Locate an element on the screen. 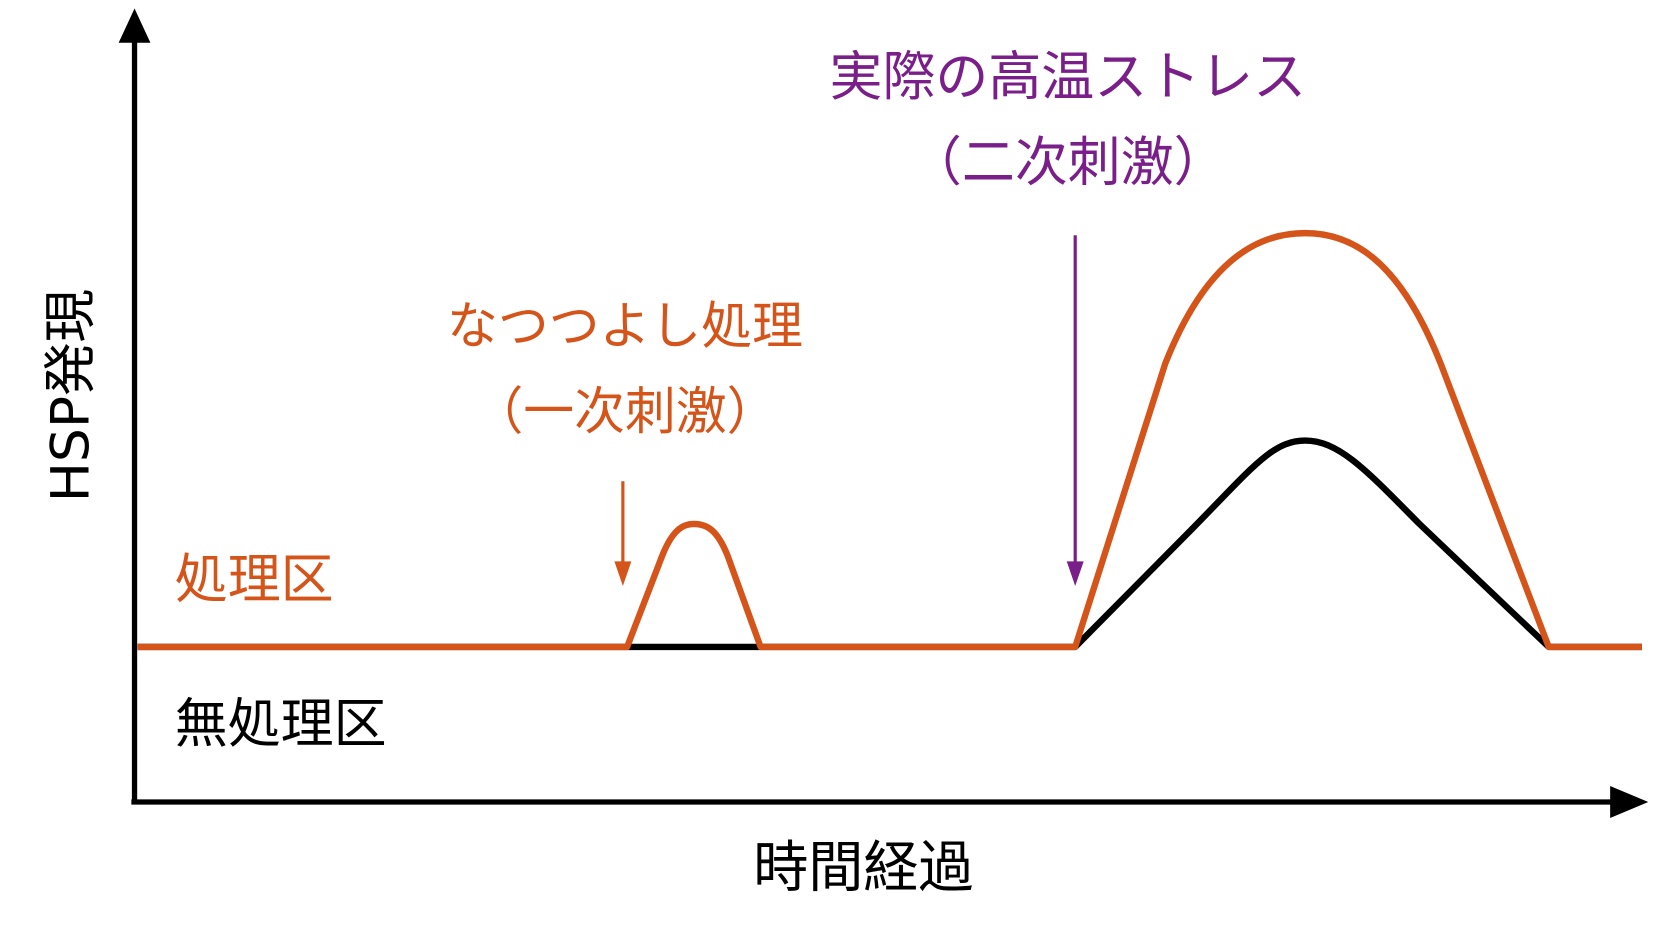 The width and height of the screenshot is (1661, 941). x-axis-label: 時間経過 is located at coordinates (863, 868).